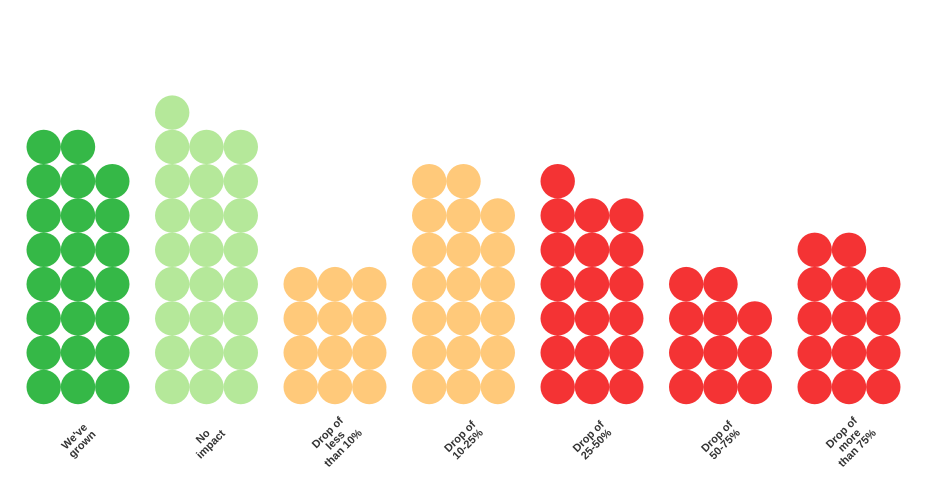  I want to click on x-tick-label: Drop of50-75%, so click(721, 441).